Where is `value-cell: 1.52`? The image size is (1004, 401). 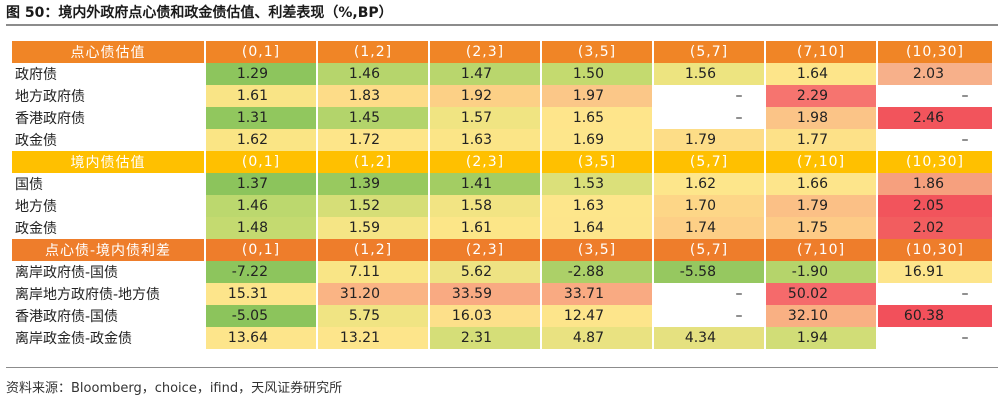
value-cell: 1.52 is located at coordinates (373, 206).